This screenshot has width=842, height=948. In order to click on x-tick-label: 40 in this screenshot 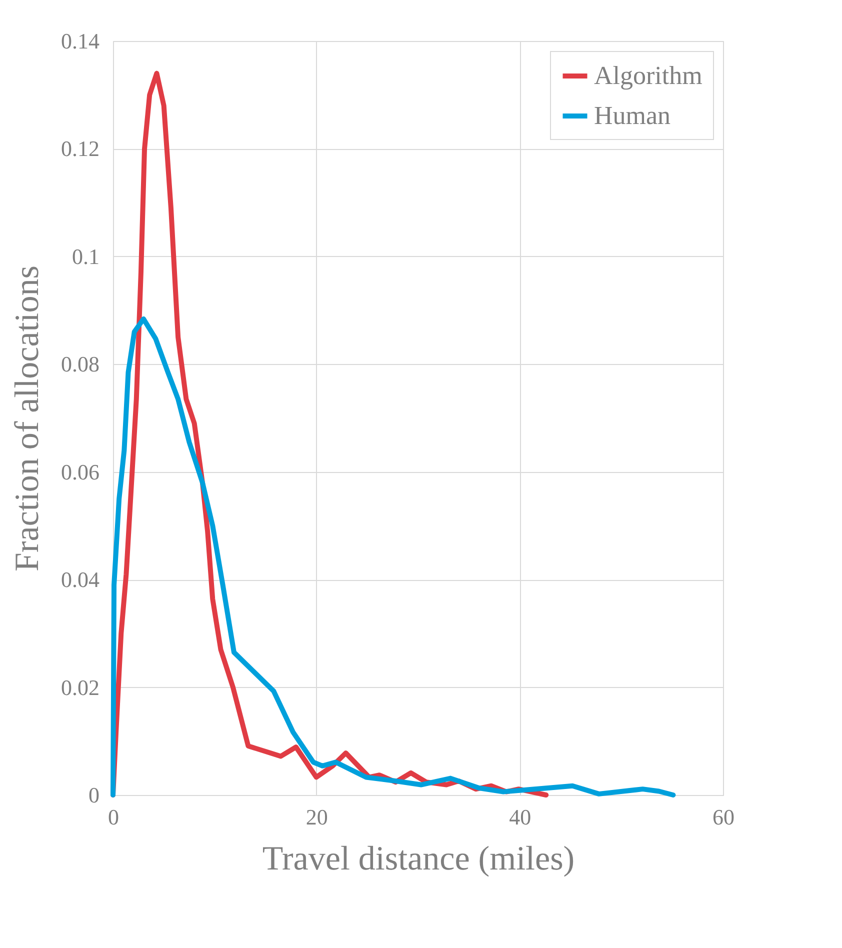, I will do `click(520, 817)`.